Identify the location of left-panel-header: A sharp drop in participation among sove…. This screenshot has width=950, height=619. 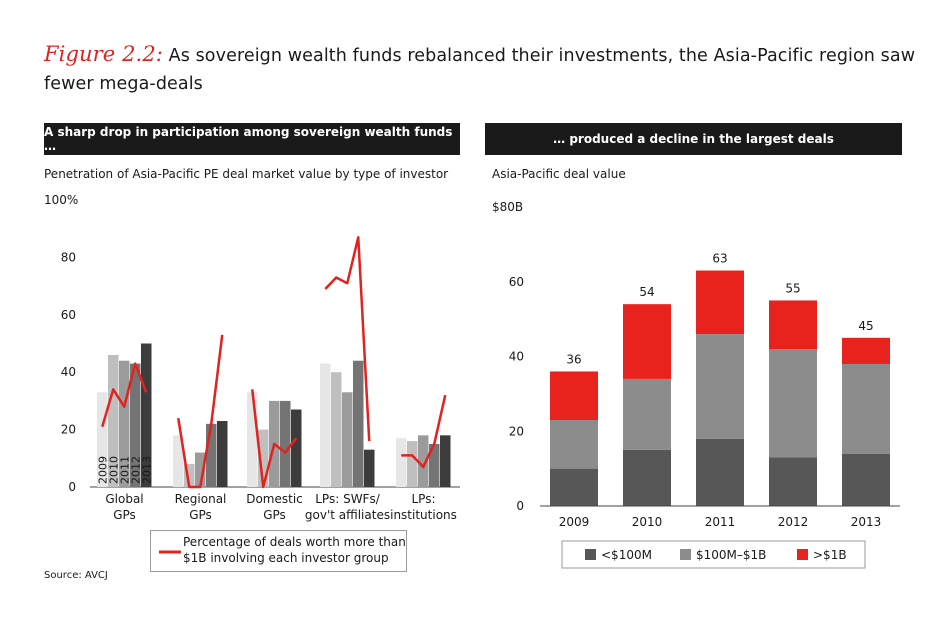
(252, 139).